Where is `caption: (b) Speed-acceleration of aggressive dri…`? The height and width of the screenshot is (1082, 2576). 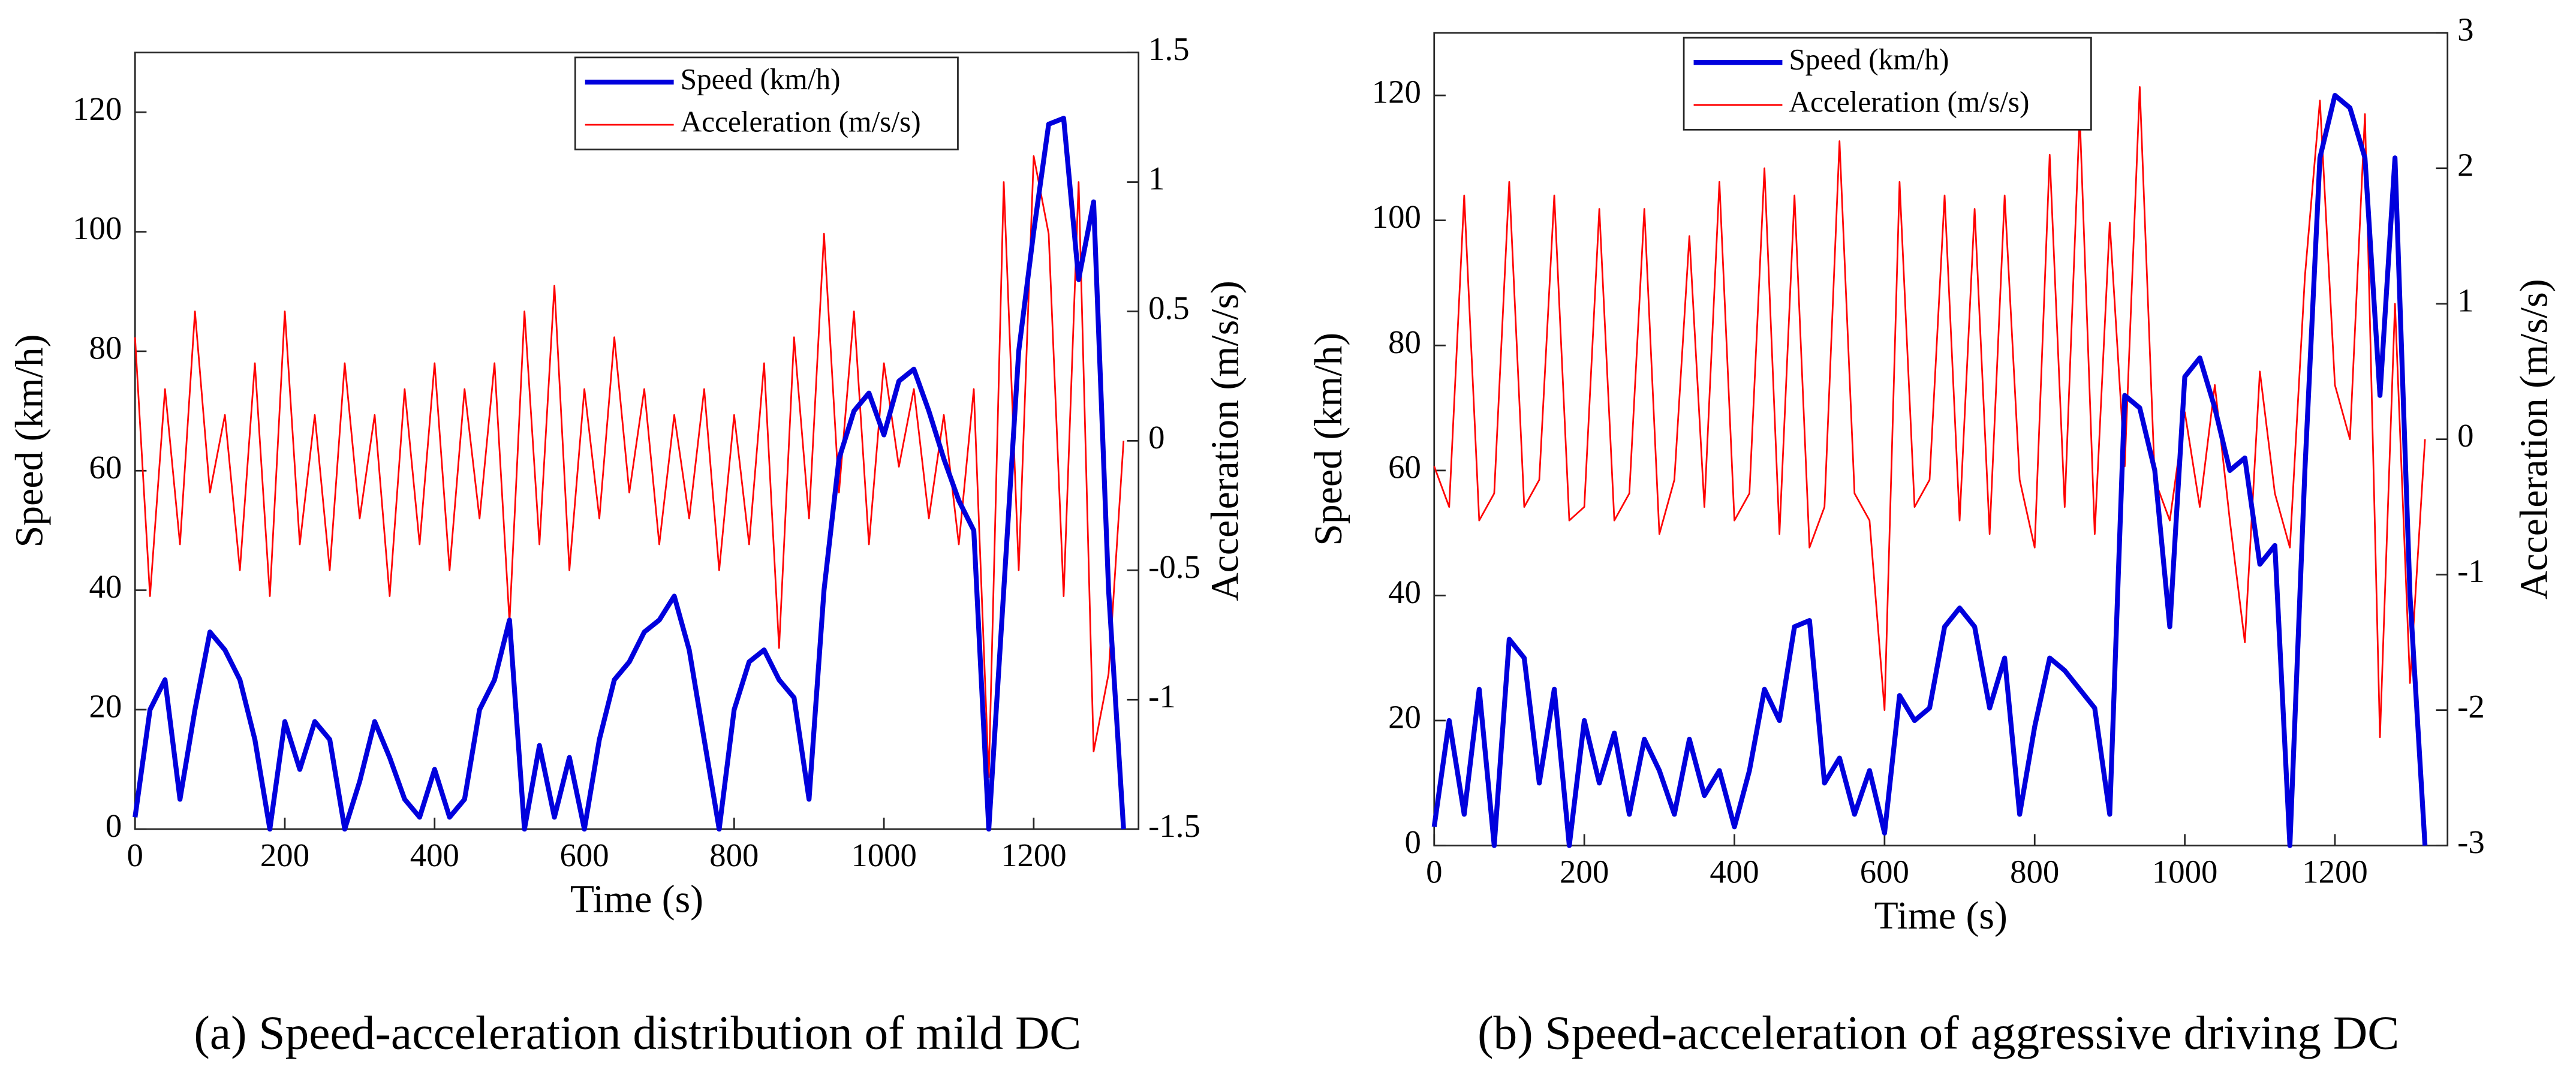
caption: (b) Speed-acceleration of aggressive dri… is located at coordinates (1938, 1032).